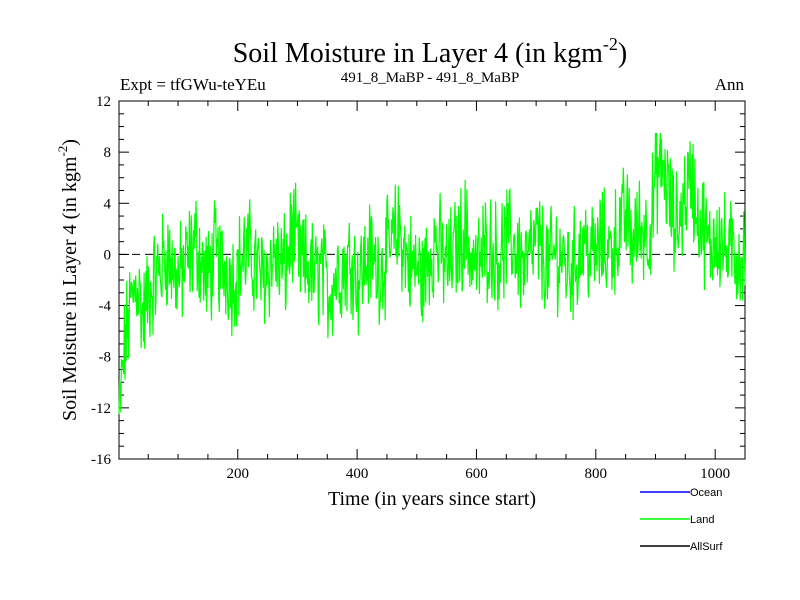 This screenshot has width=800, height=600. What do you see at coordinates (101, 460) in the screenshot?
I see `y-tick-label: -16` at bounding box center [101, 460].